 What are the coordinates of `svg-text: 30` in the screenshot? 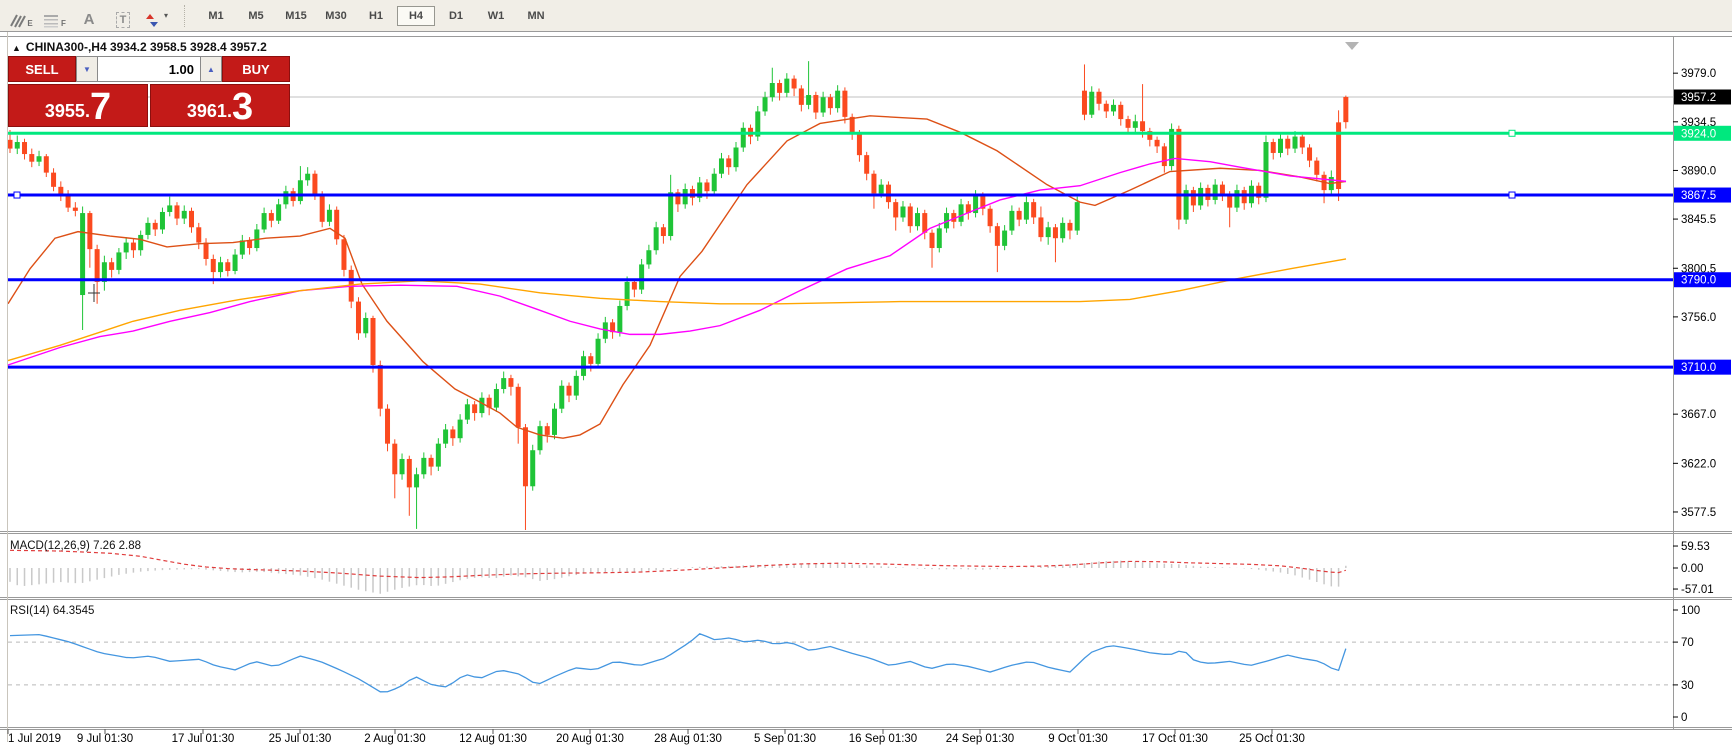 It's located at (1687, 686).